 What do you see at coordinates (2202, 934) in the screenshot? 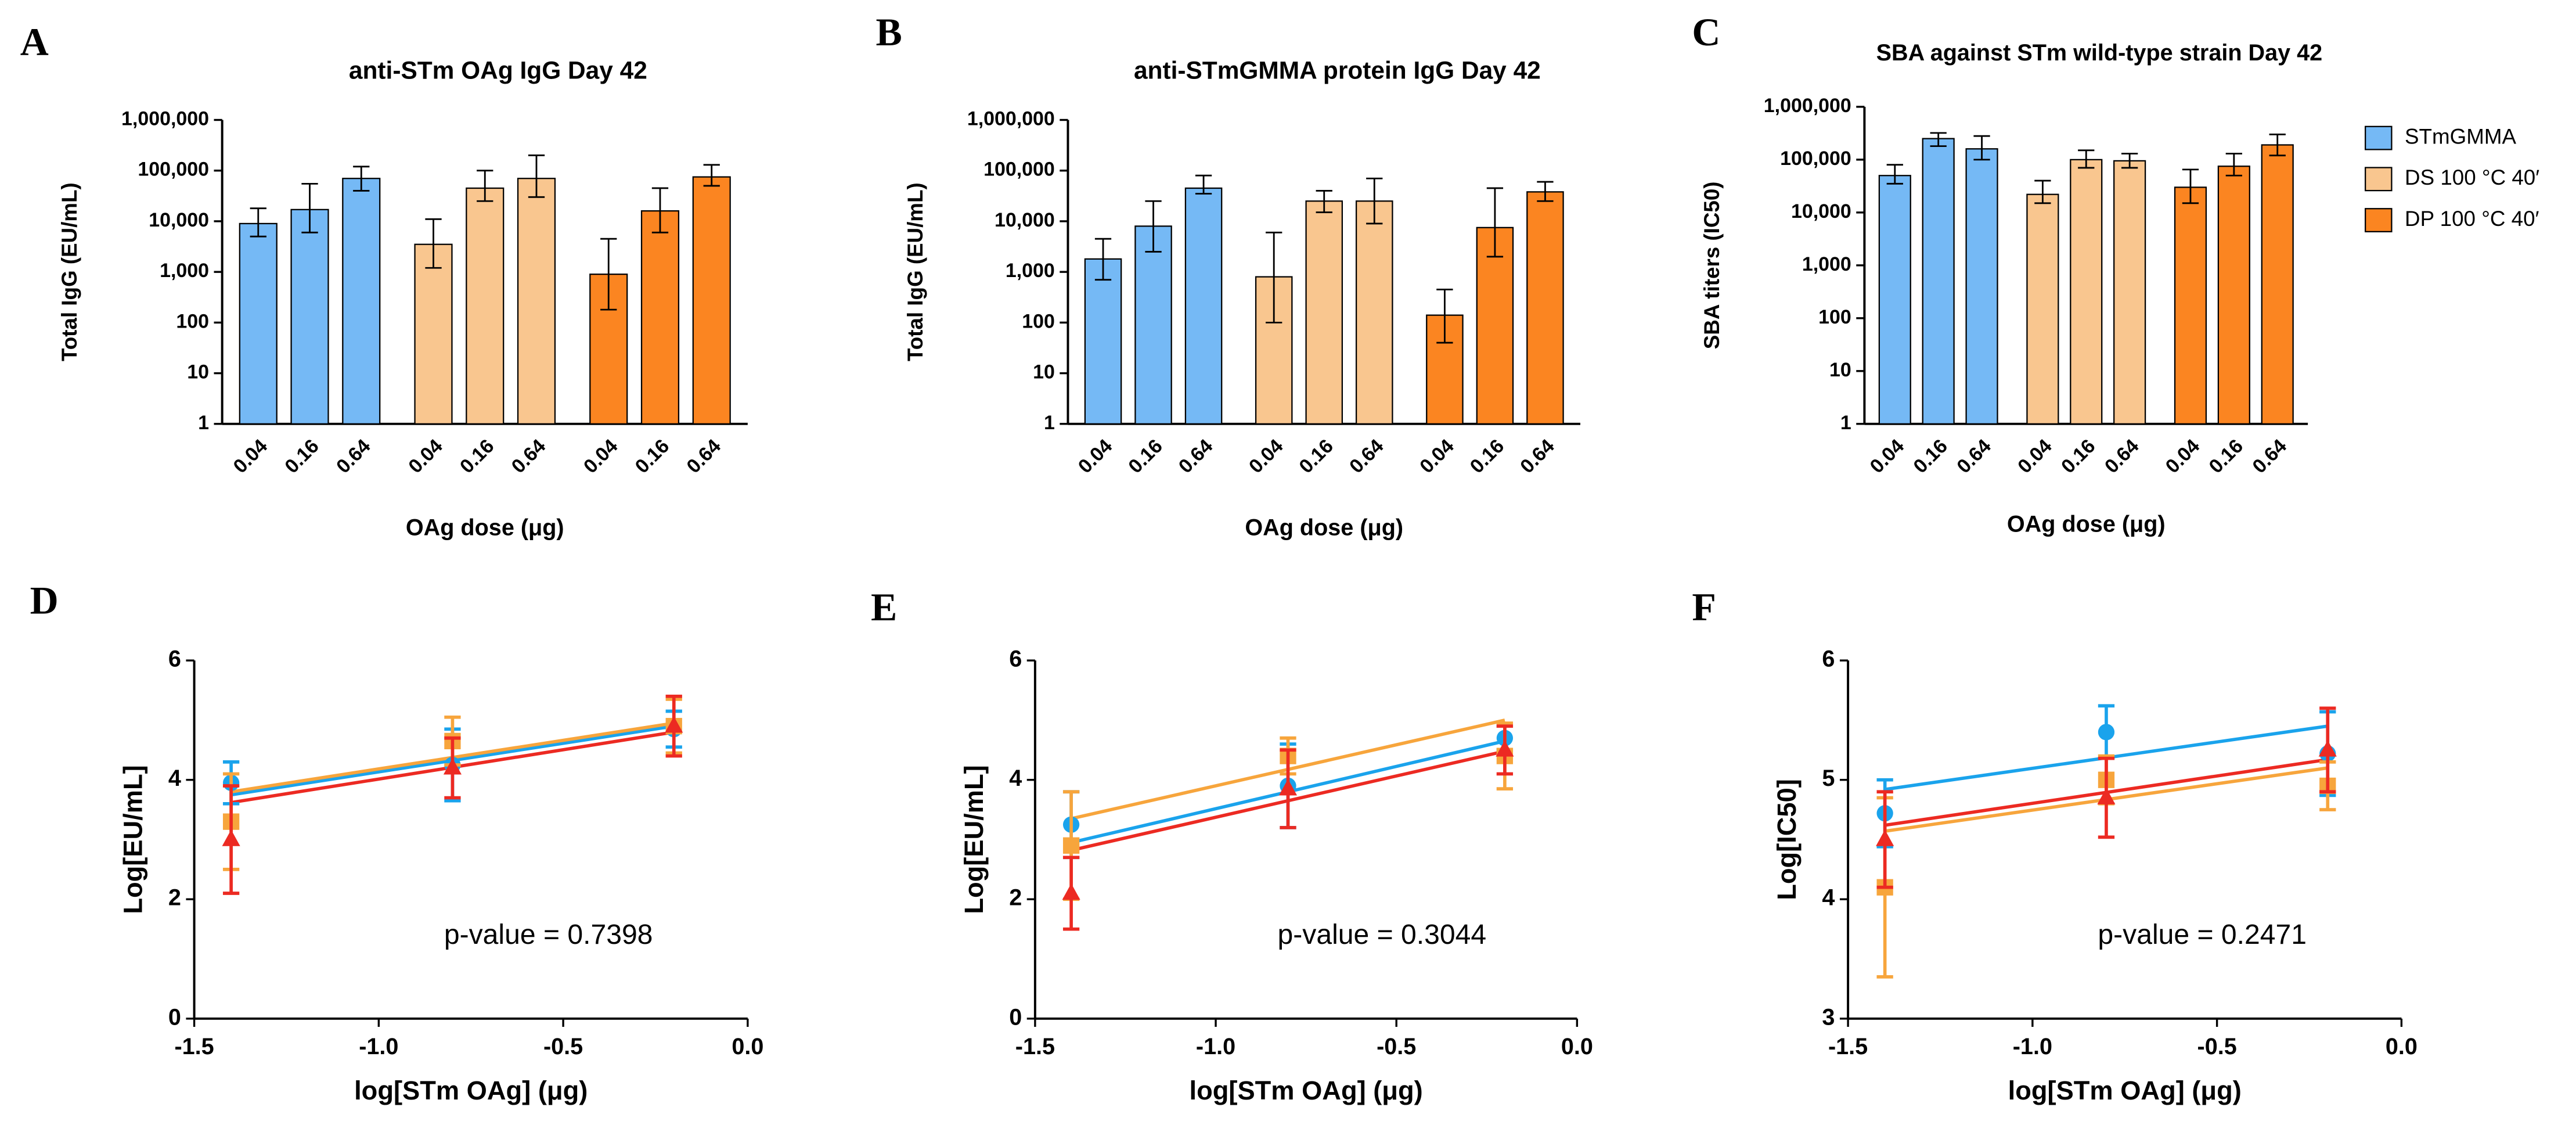
I see `annotation: p-value = 0.2471` at bounding box center [2202, 934].